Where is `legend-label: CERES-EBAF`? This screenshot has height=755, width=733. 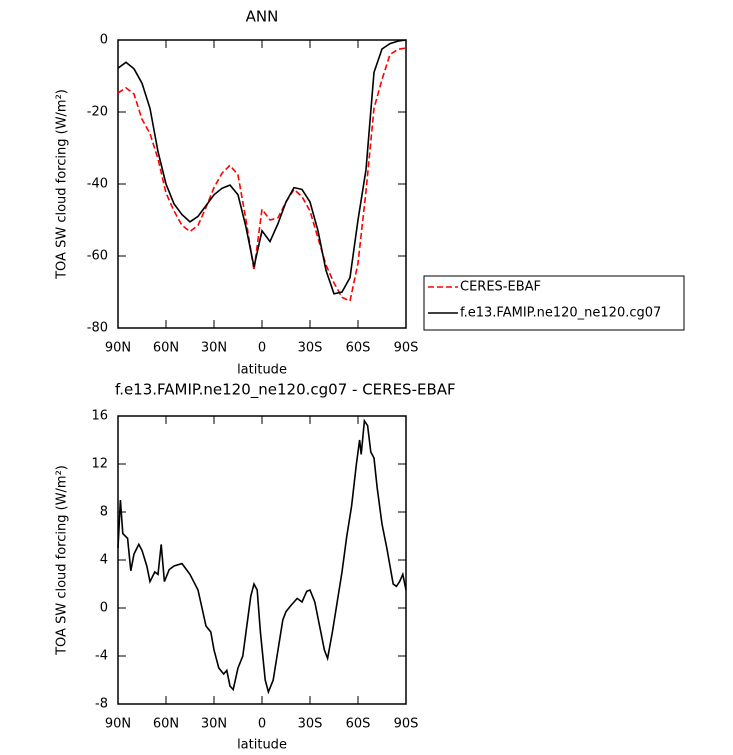
legend-label: CERES-EBAF is located at coordinates (500, 287).